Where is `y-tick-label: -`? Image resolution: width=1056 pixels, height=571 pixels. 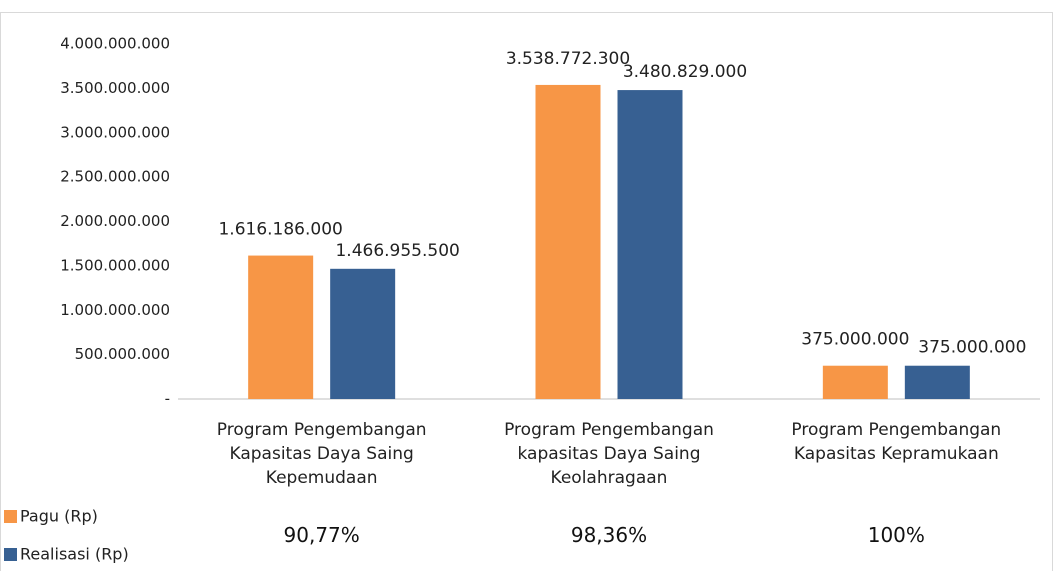 y-tick-label: - is located at coordinates (167, 399).